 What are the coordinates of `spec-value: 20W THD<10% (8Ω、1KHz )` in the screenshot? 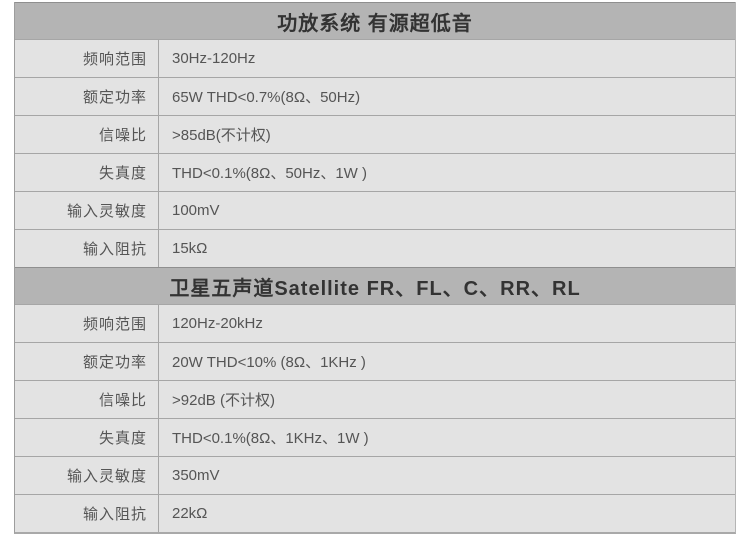 It's located at (269, 362).